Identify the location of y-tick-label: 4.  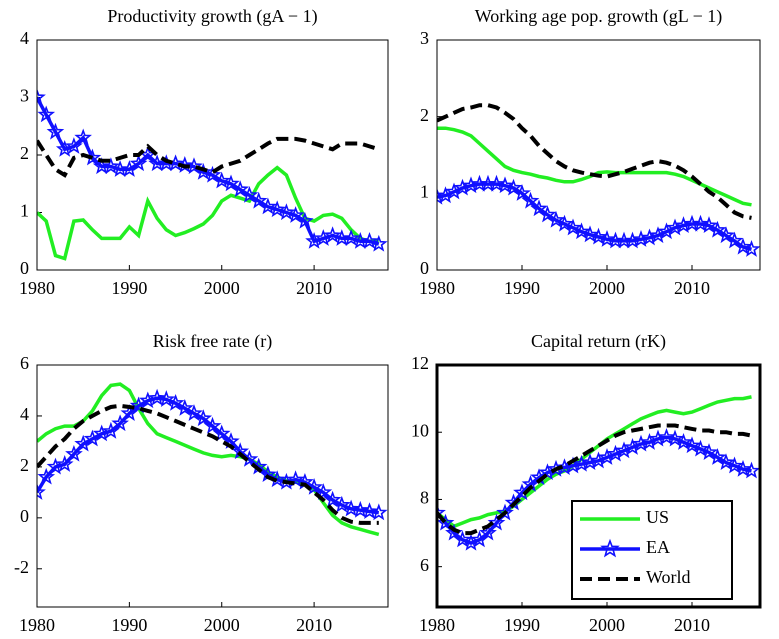
(24, 414).